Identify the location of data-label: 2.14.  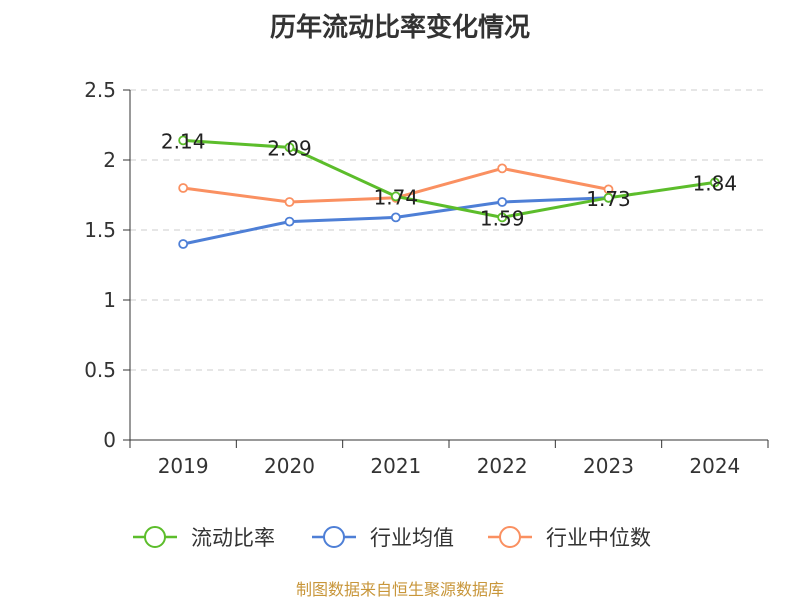
(183, 141).